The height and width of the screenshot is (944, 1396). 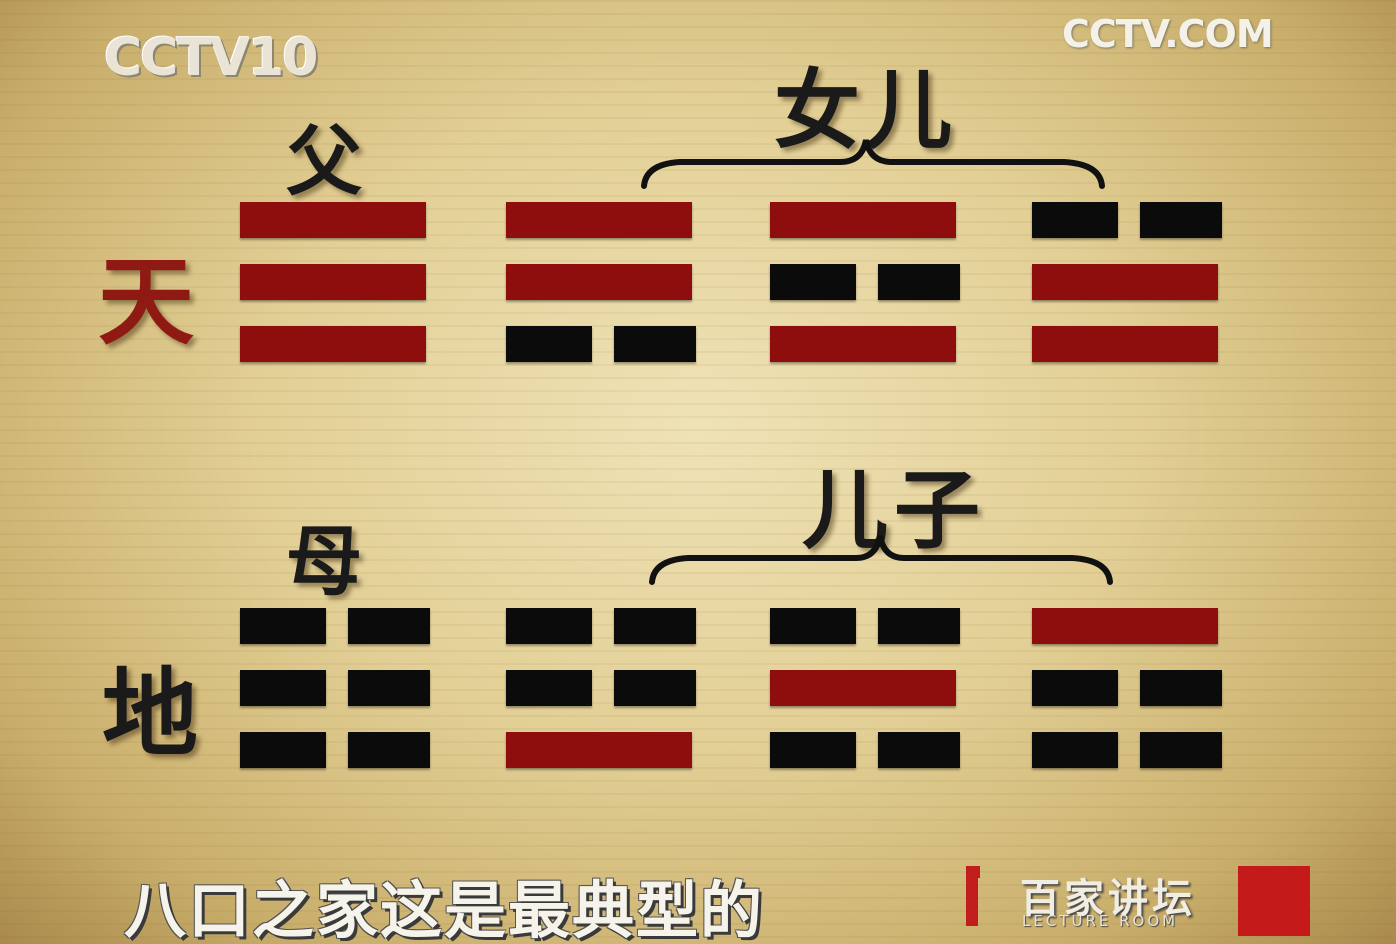 What do you see at coordinates (146, 301) in the screenshot?
I see `heaven-label: 天` at bounding box center [146, 301].